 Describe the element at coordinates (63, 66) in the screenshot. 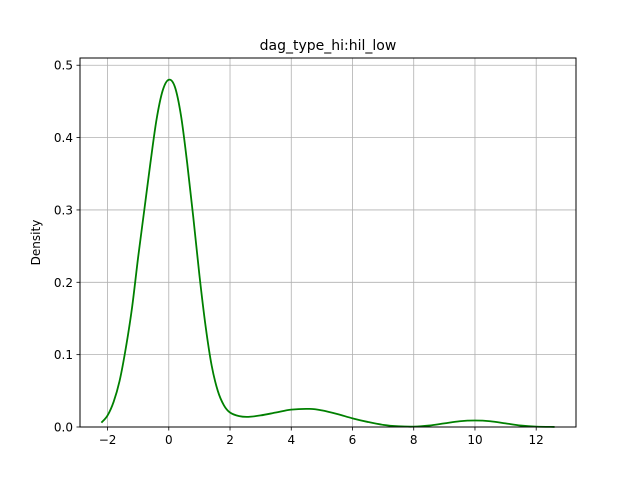

I see `y-tick-label: 0.5` at that location.